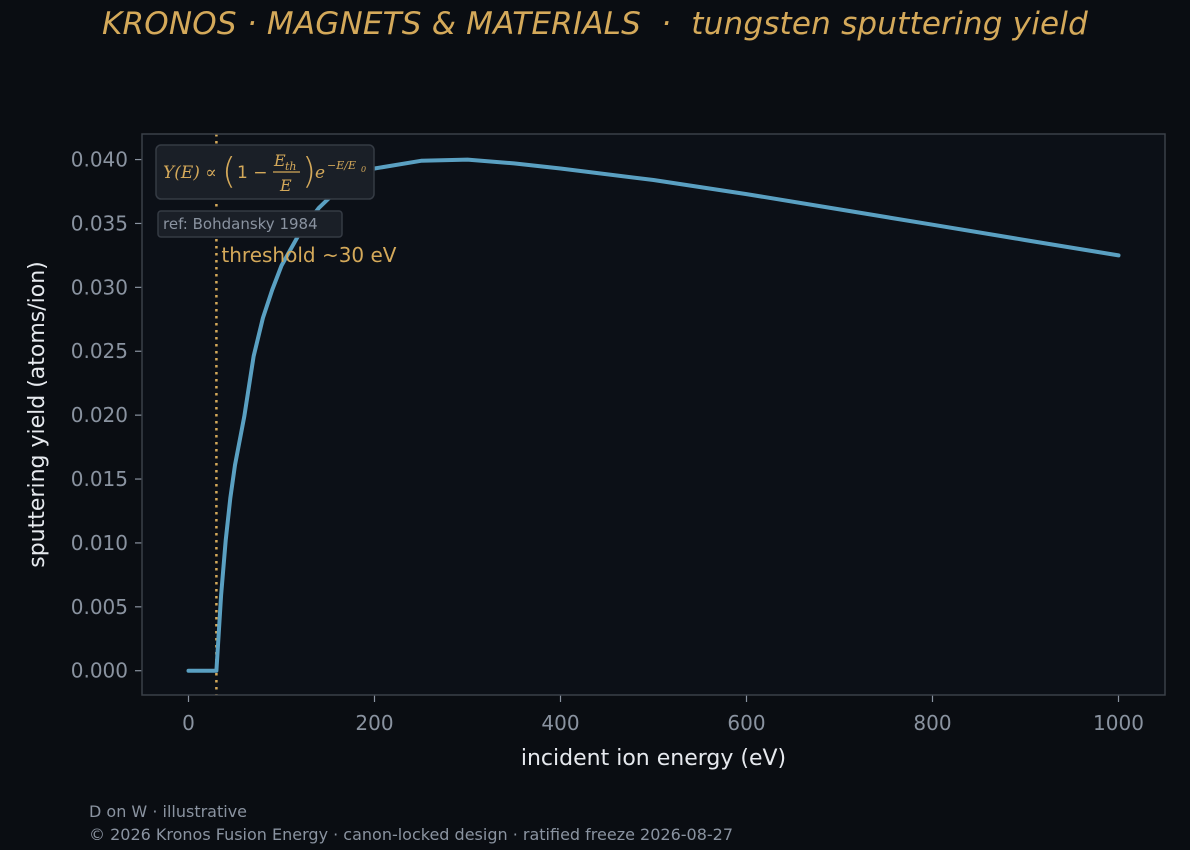 The height and width of the screenshot is (850, 1190). I want to click on x-tick-label: 800, so click(932, 723).